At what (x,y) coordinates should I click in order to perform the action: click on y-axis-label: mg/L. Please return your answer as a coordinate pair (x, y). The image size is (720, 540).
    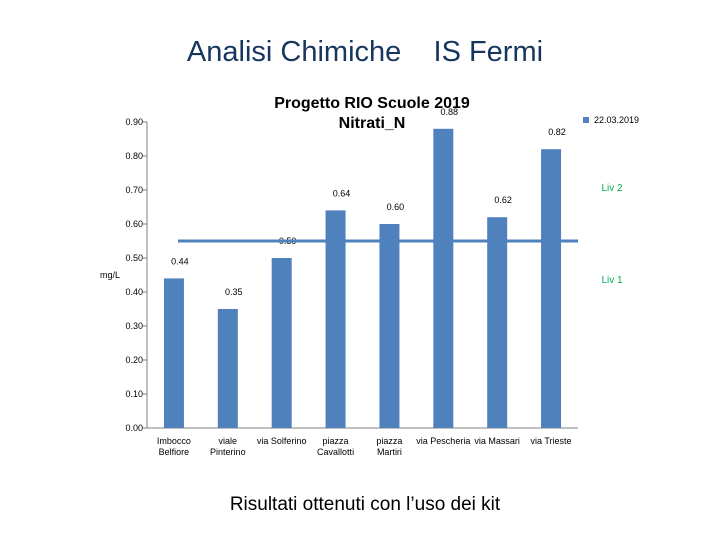
    Looking at the image, I should click on (110, 275).